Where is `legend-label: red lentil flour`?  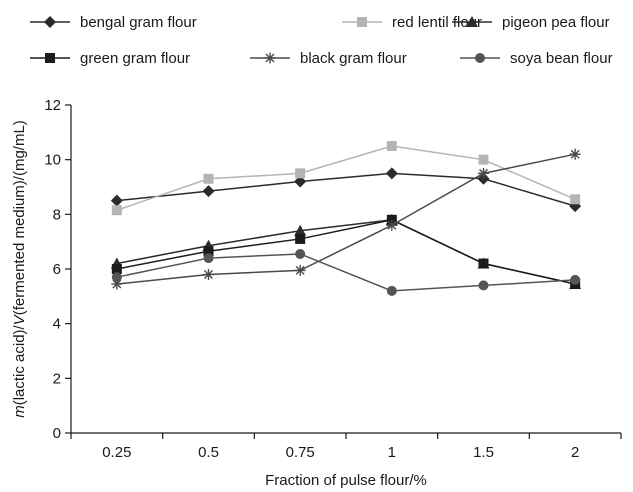 legend-label: red lentil flour is located at coordinates (437, 22).